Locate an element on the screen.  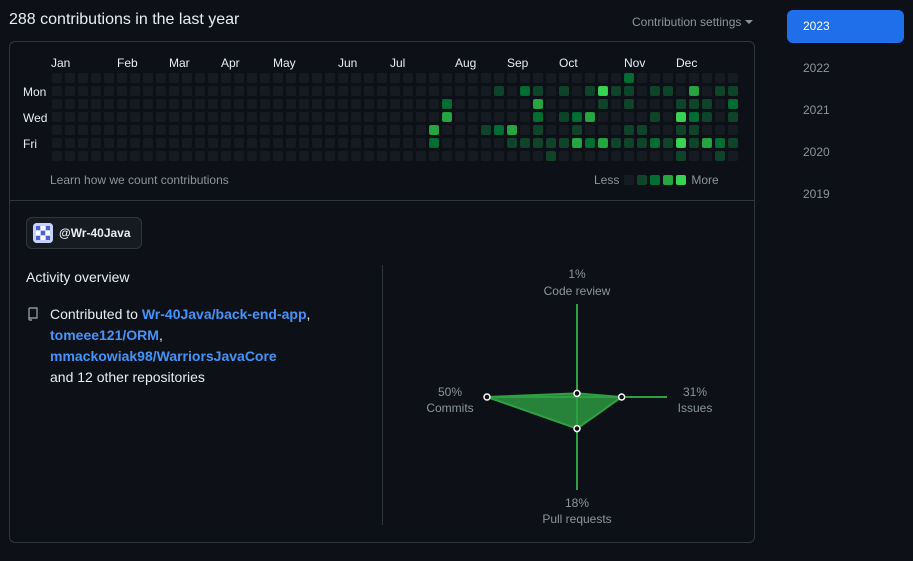
year-link-2019: 2019 is located at coordinates (816, 194).